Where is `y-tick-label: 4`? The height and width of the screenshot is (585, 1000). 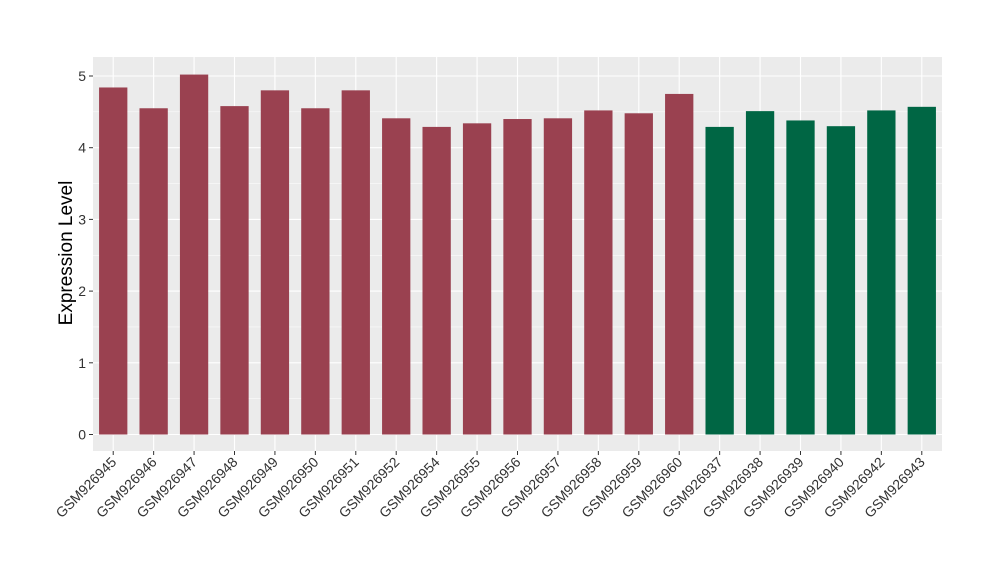 y-tick-label: 4 is located at coordinates (82, 148).